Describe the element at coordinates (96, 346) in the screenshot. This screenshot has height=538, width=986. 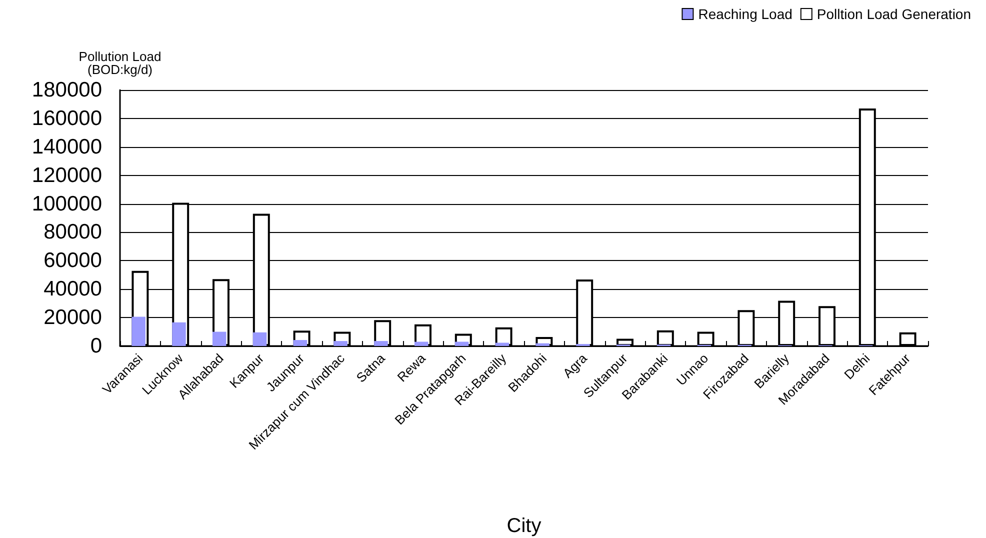
I see `y-tick-label: 0` at that location.